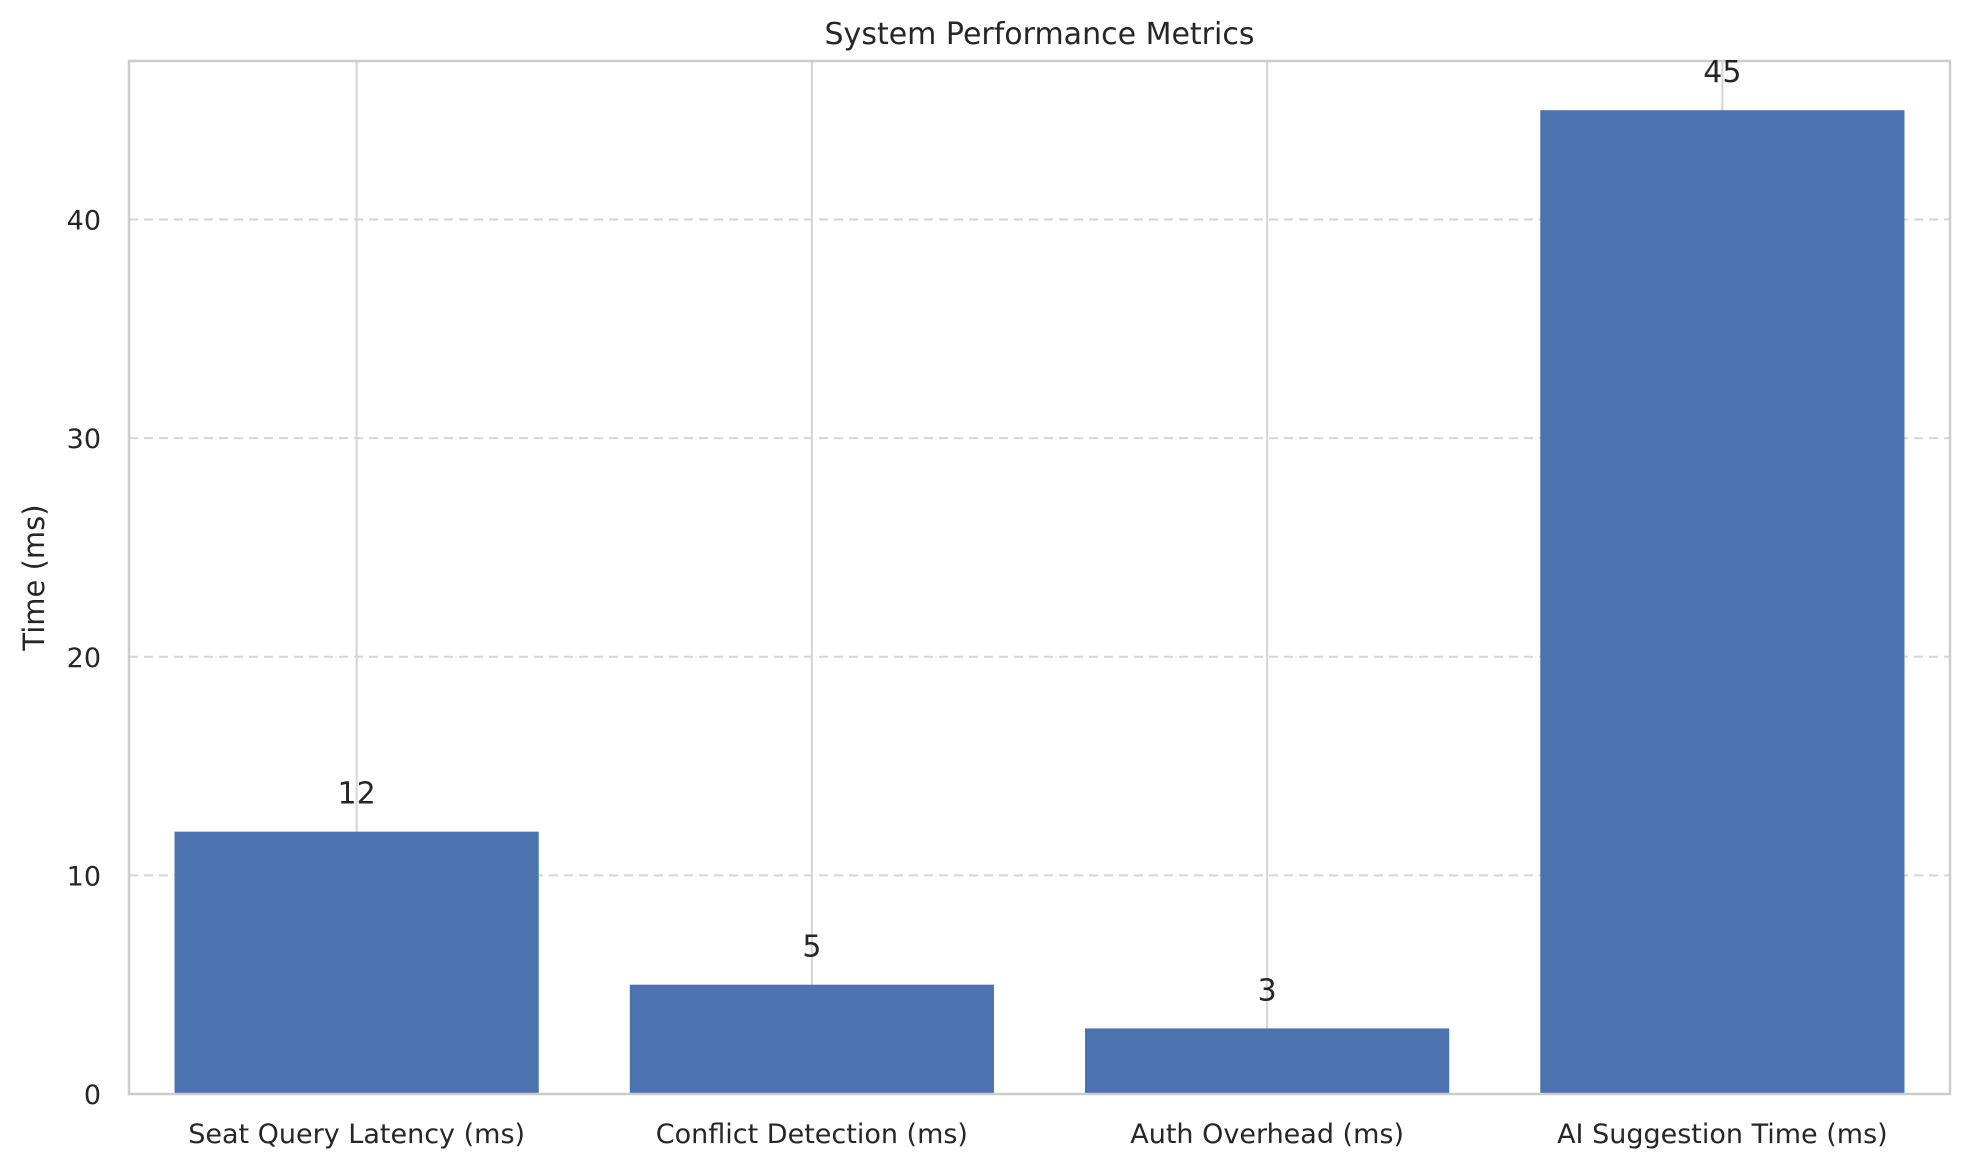 The image size is (1968, 1173). What do you see at coordinates (1040, 34) in the screenshot?
I see `chart-title: System Performance Metrics` at bounding box center [1040, 34].